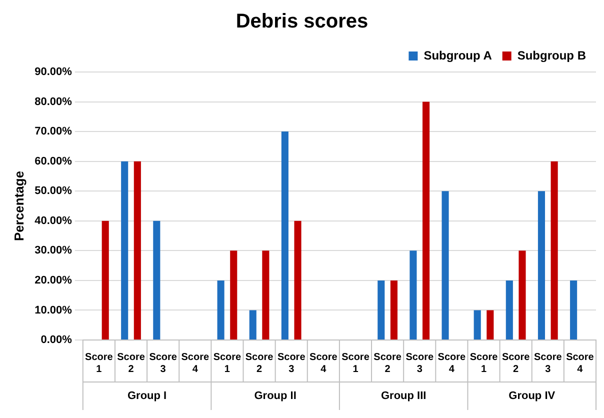 This screenshot has height=418, width=604. Describe the element at coordinates (53, 310) in the screenshot. I see `y-tick-label: 10.00%` at that location.